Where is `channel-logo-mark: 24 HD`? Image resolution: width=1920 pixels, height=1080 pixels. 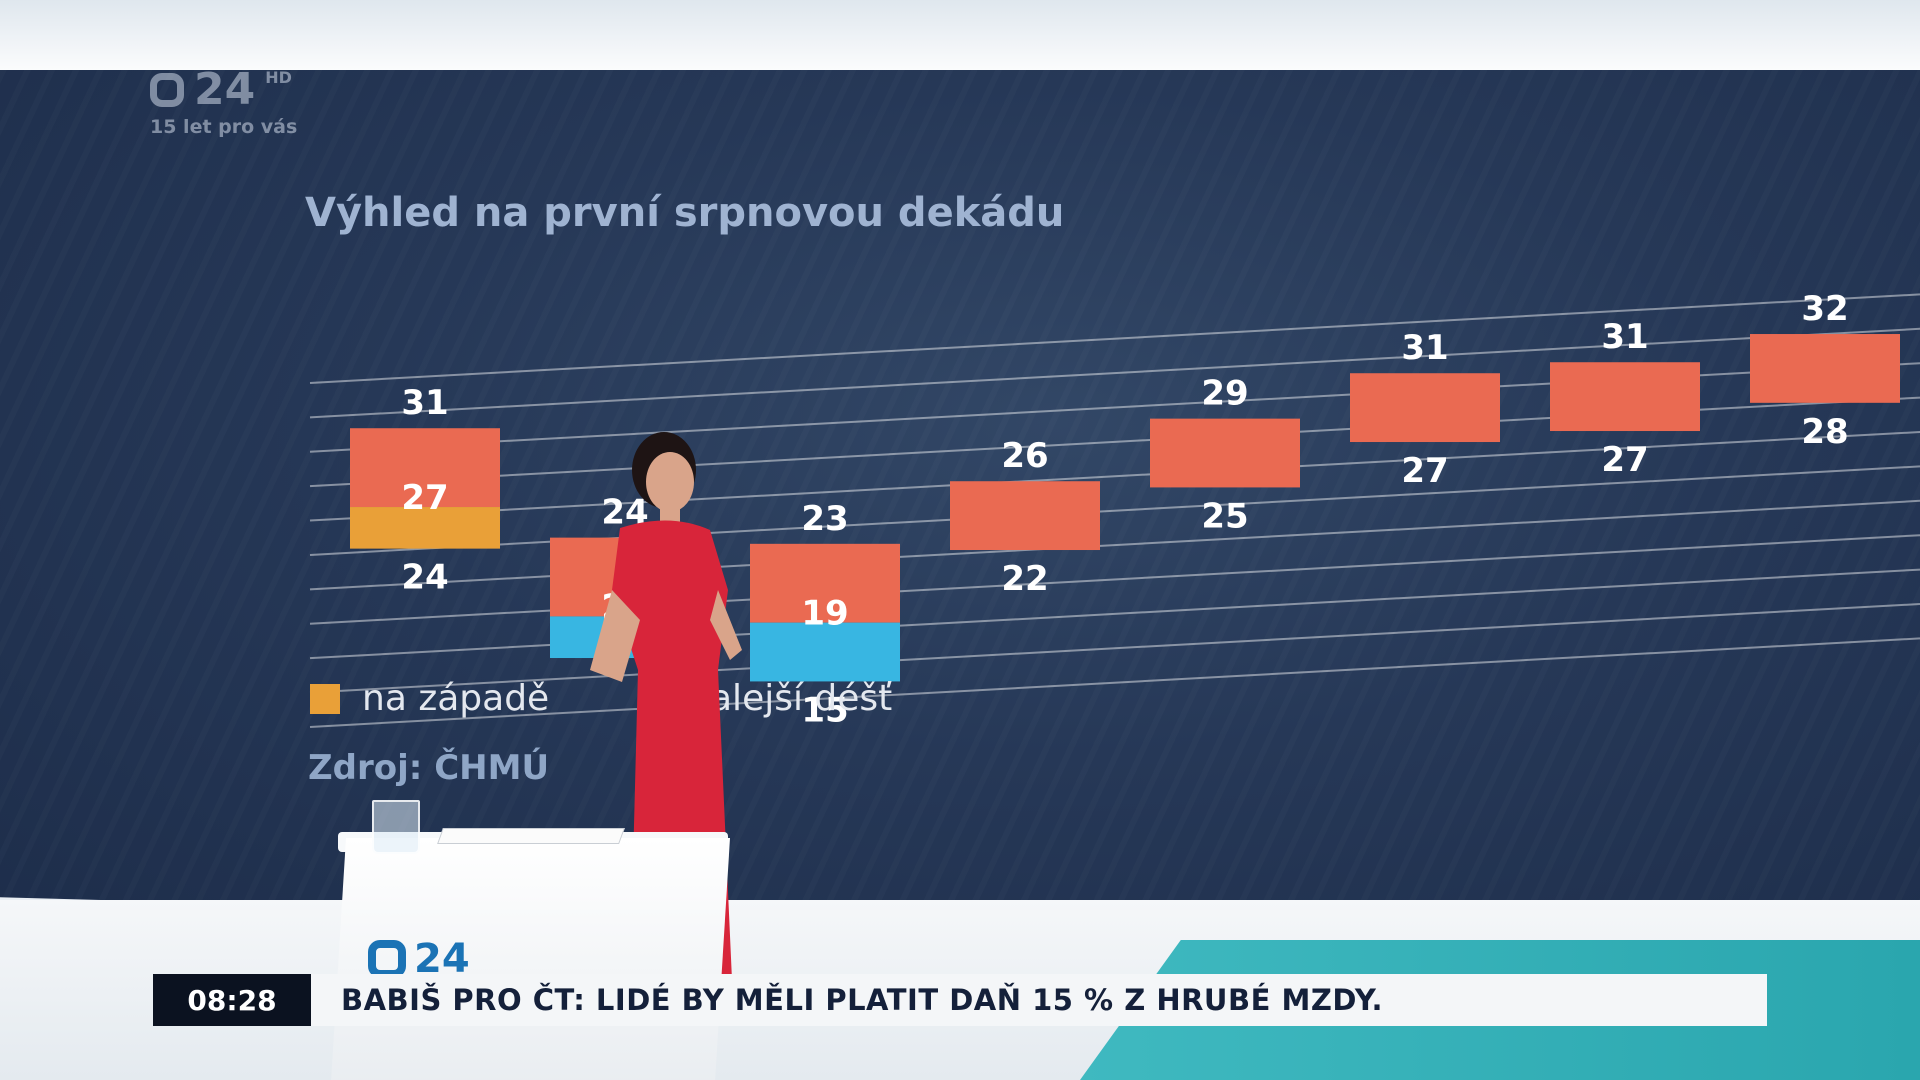 channel-logo-mark: 24 HD is located at coordinates (223, 90).